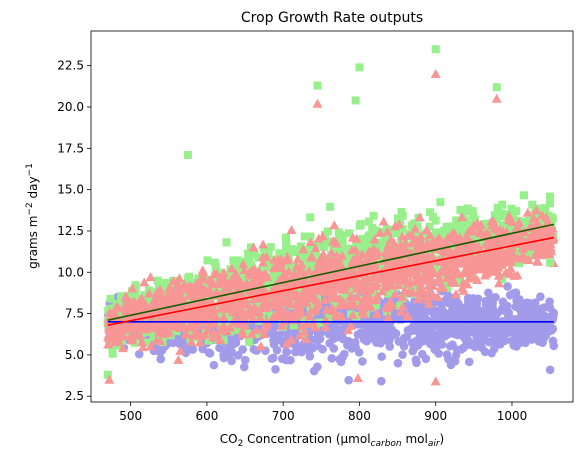 Image resolution: width=583 pixels, height=457 pixels. I want to click on y-tick-label: 17.5, so click(70, 148).